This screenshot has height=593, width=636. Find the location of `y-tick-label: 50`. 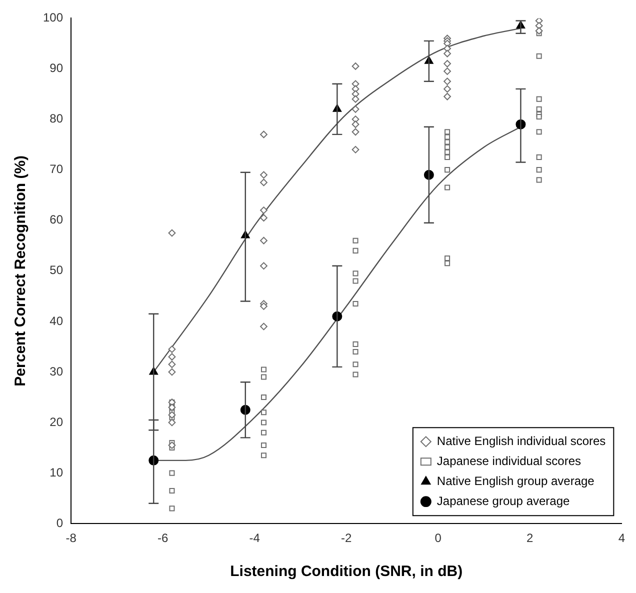

y-tick-label: 50 is located at coordinates (57, 270).